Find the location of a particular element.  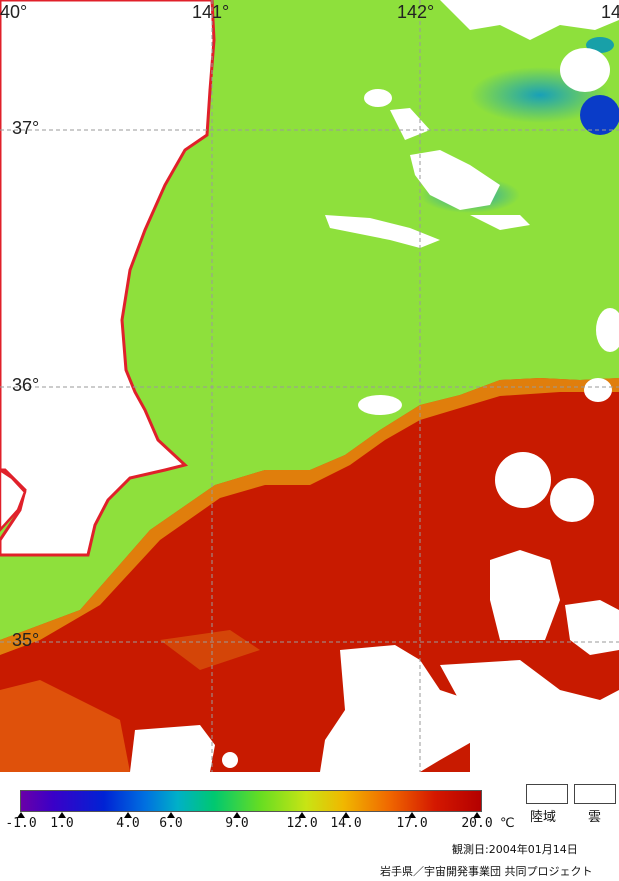

color-bar-tick-label: 6.0 is located at coordinates (171, 823).